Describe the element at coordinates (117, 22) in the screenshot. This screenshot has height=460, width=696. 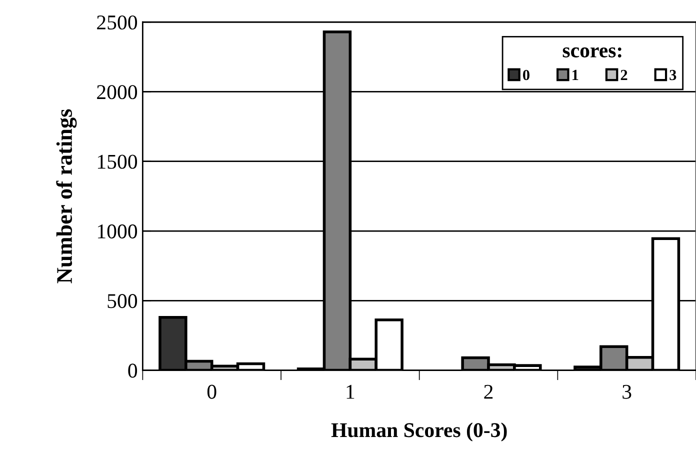
I see `y-tick-label: 2500` at that location.